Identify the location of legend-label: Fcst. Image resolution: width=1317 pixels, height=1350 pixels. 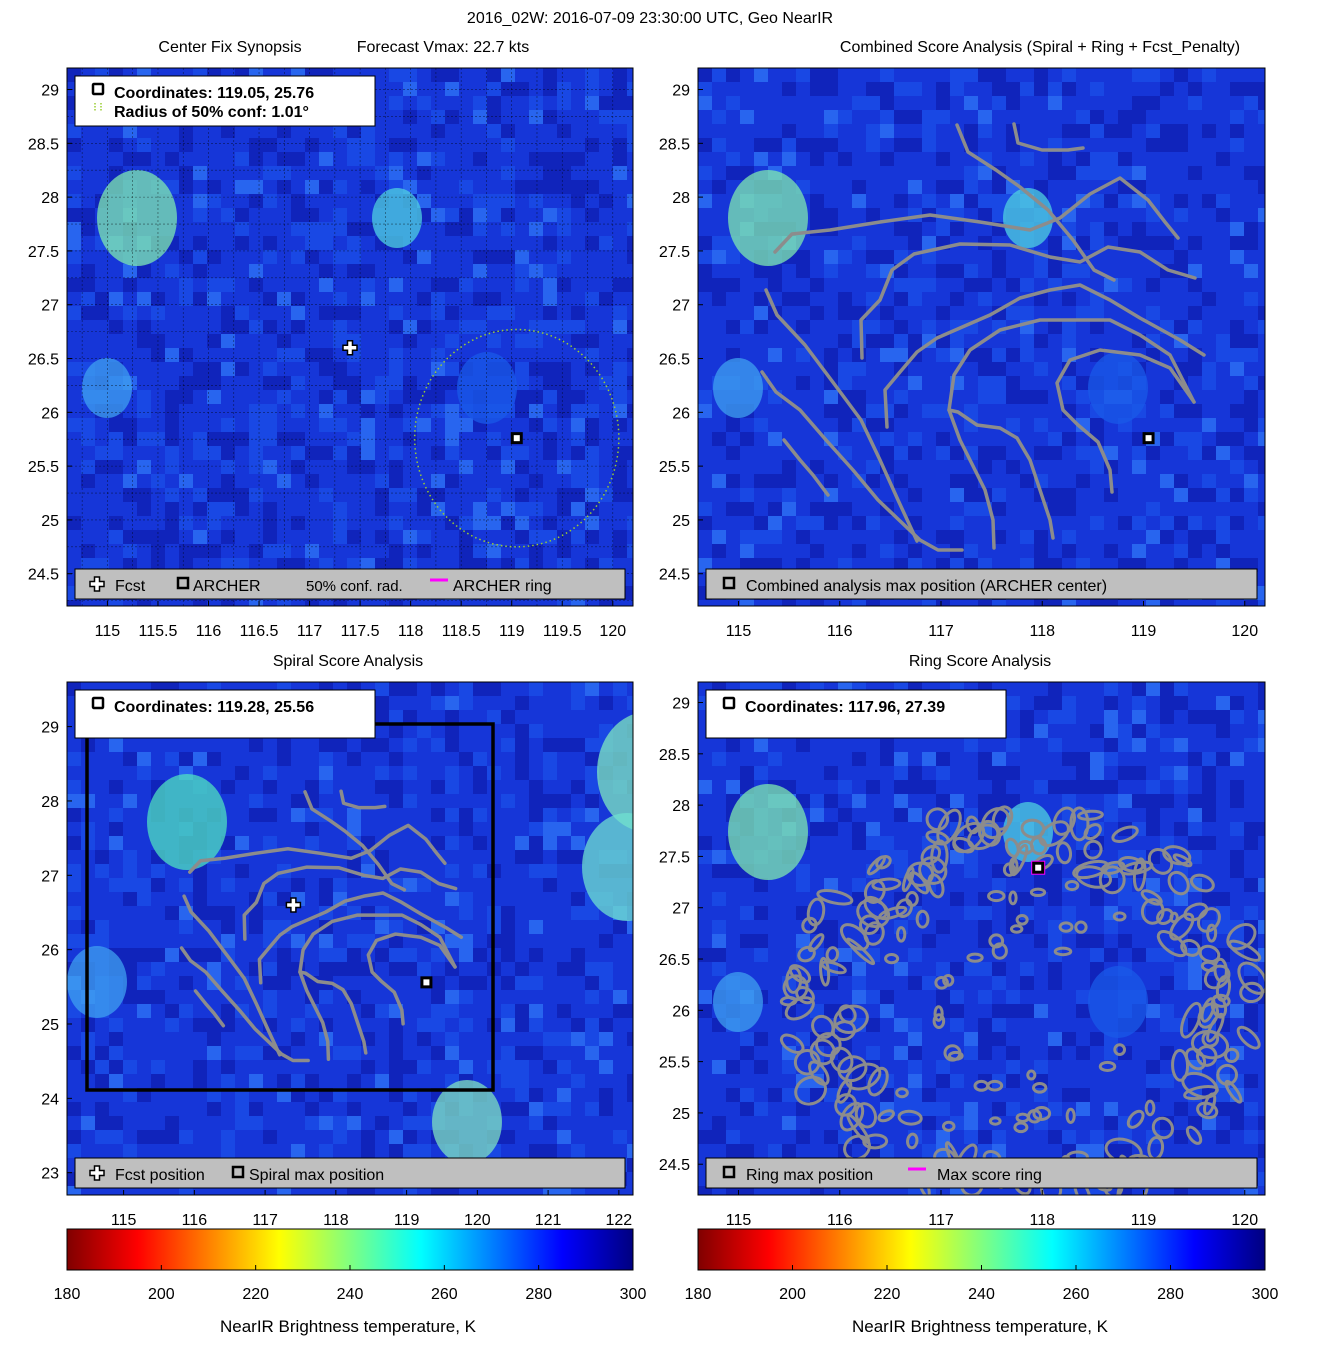
(130, 586).